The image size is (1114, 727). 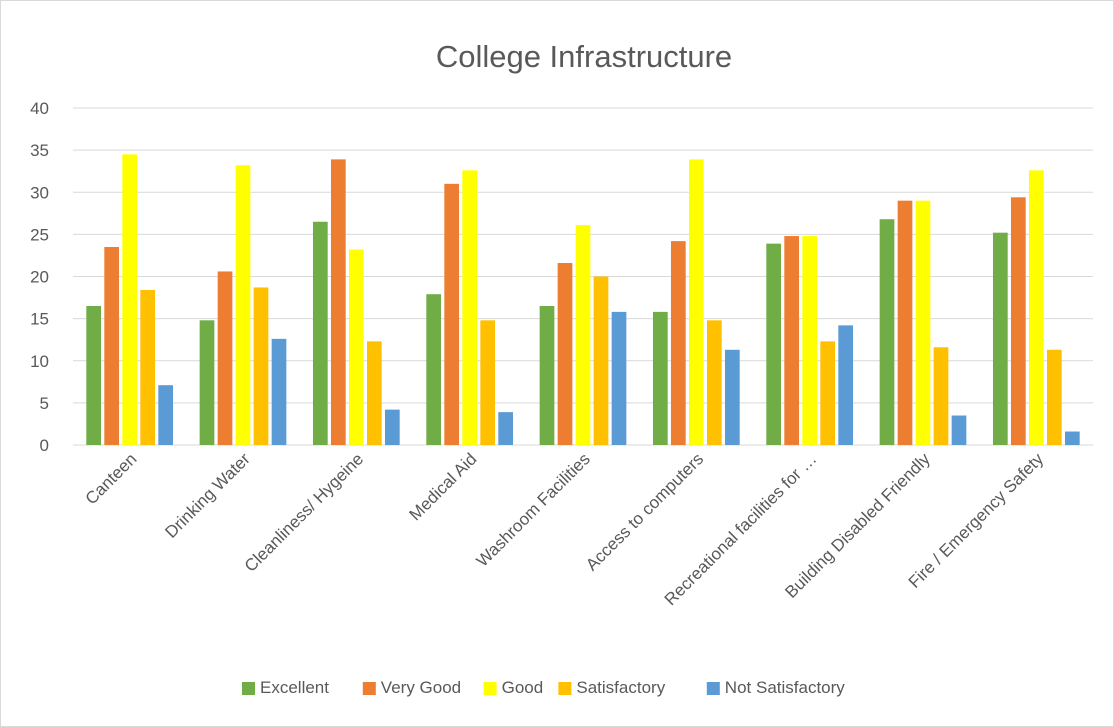 I want to click on y-tick-label: 40, so click(x=39, y=108).